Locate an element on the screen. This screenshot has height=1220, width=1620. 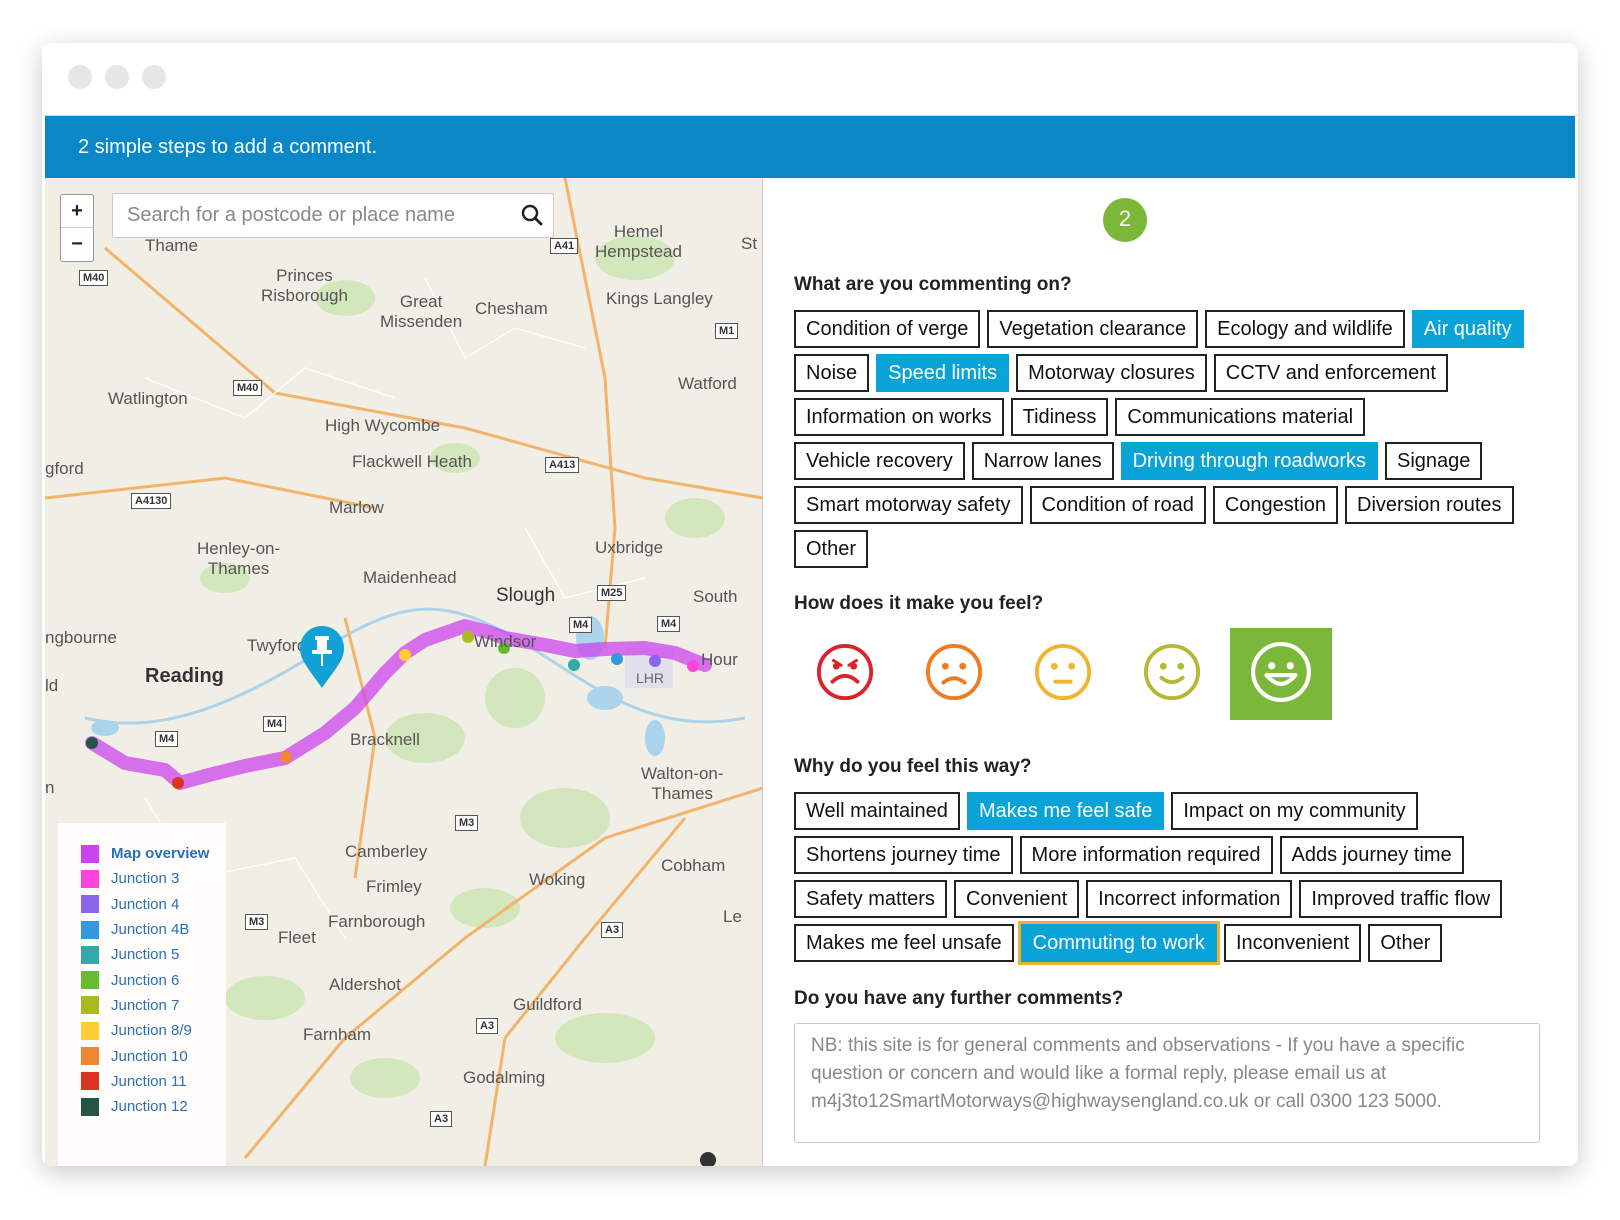
option-chip: Vegetation clearance is located at coordinates (1093, 329).